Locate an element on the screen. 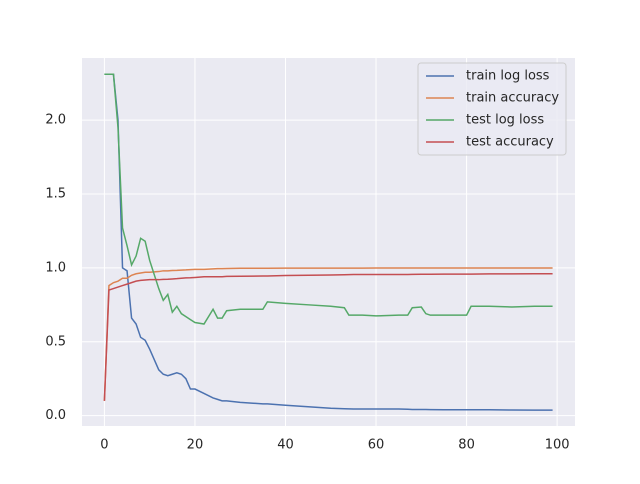  y-tick-label: 1.5 is located at coordinates (55, 193).